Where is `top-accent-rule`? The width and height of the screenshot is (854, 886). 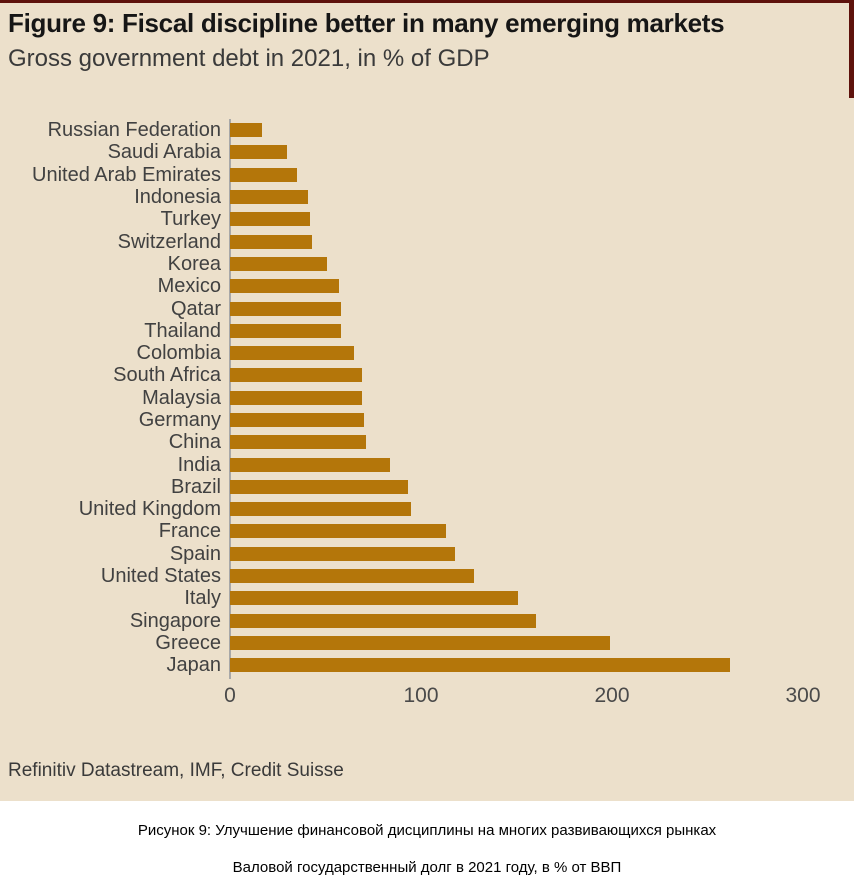 top-accent-rule is located at coordinates (427, 1).